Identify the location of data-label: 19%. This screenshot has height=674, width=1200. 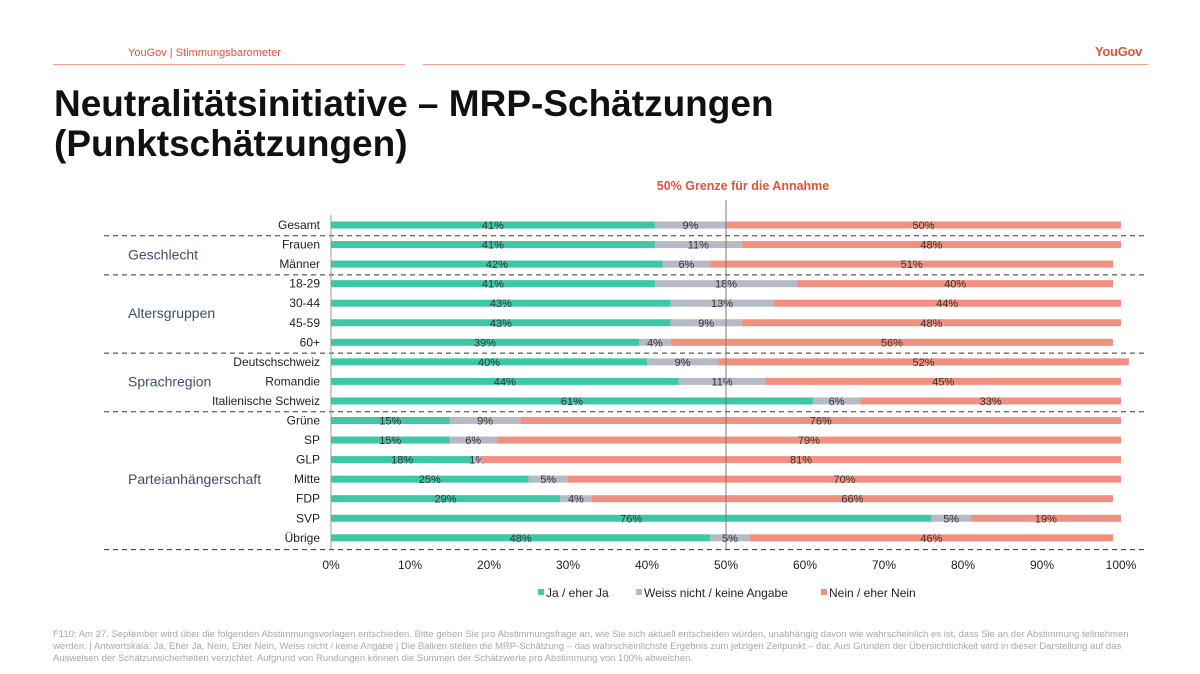
(1046, 519).